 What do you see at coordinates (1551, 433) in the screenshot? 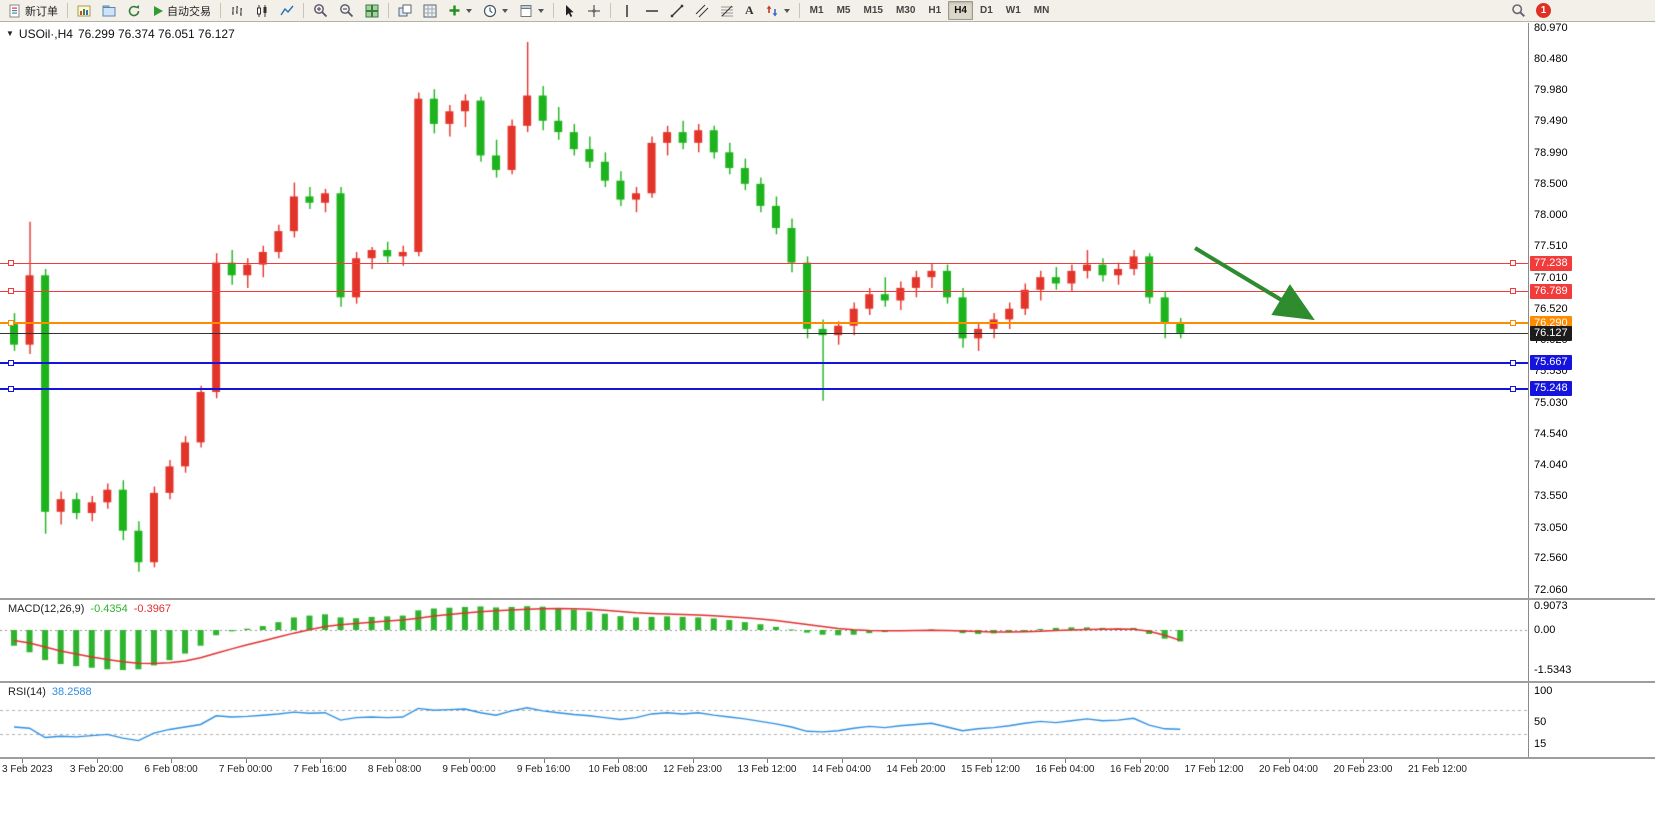
I see `price-tick-label: 74.540` at bounding box center [1551, 433].